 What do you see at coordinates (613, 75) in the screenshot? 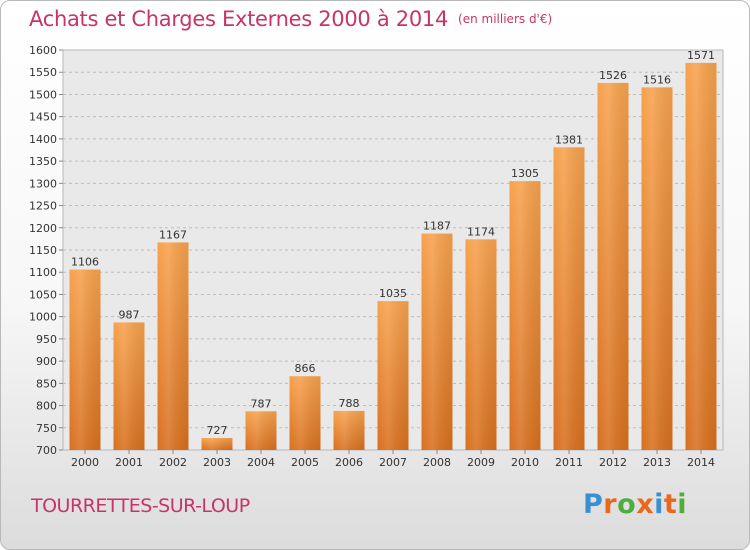
I see `bar-value-label: 1526` at bounding box center [613, 75].